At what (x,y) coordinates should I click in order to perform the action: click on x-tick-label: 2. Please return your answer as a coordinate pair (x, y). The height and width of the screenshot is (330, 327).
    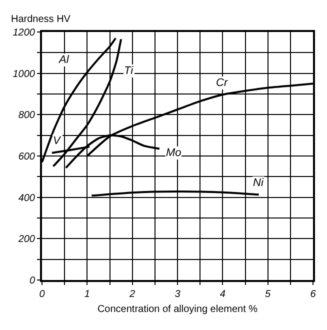
    Looking at the image, I should click on (132, 294).